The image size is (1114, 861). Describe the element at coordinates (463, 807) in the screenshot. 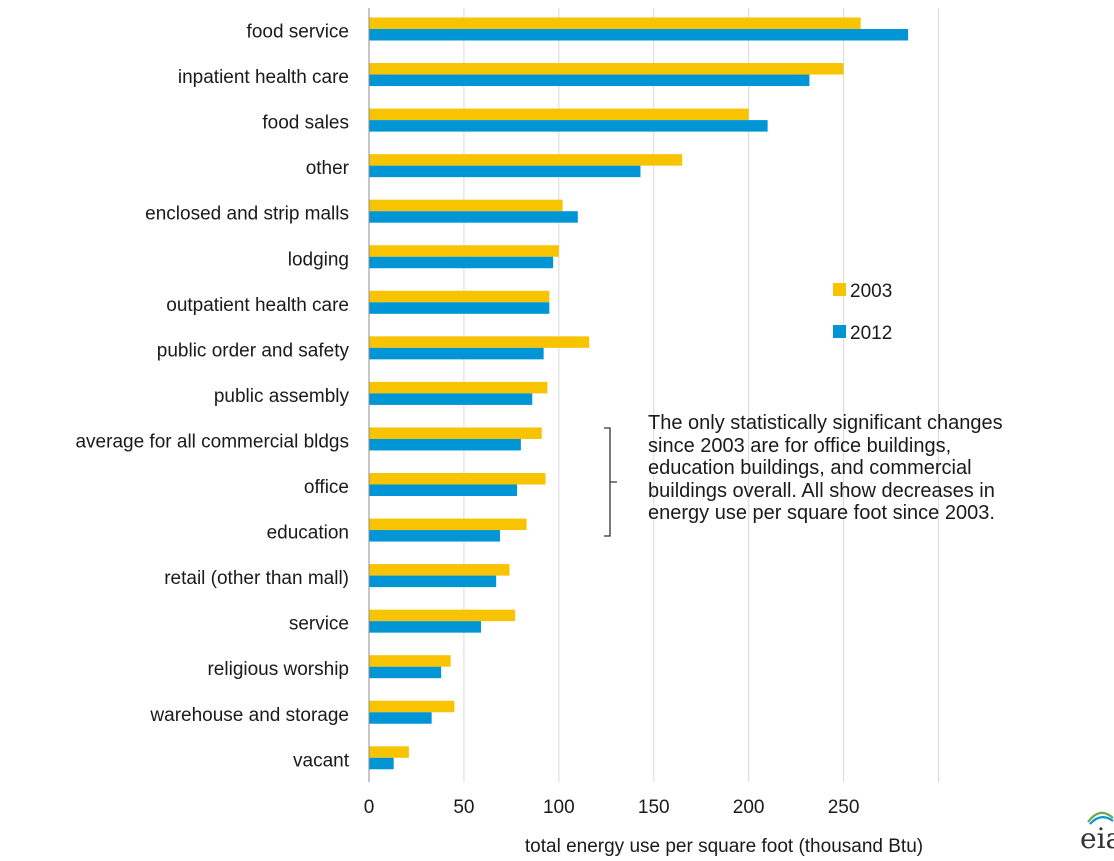

I see `x-tick-label: 50` at that location.